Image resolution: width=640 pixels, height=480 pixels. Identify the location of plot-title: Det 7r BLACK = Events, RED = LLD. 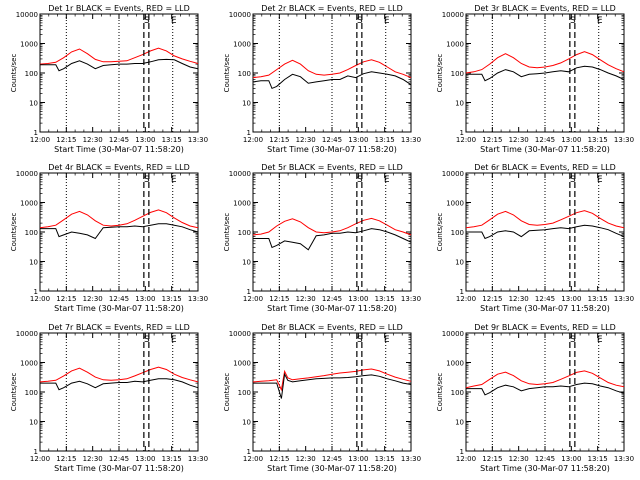
(119, 327).